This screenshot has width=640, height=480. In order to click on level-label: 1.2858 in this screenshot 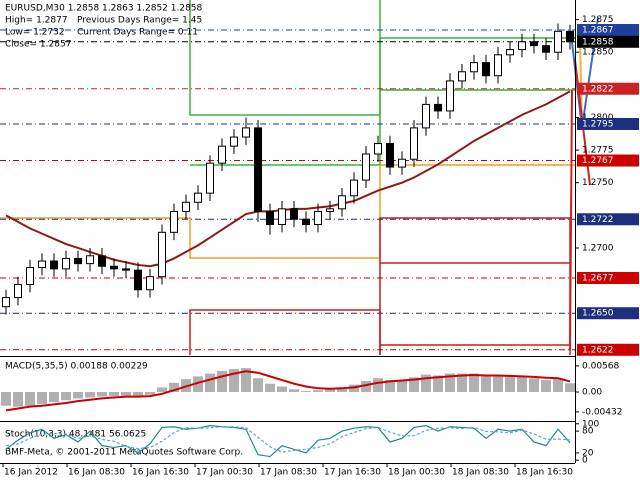, I will do `click(598, 42)`.